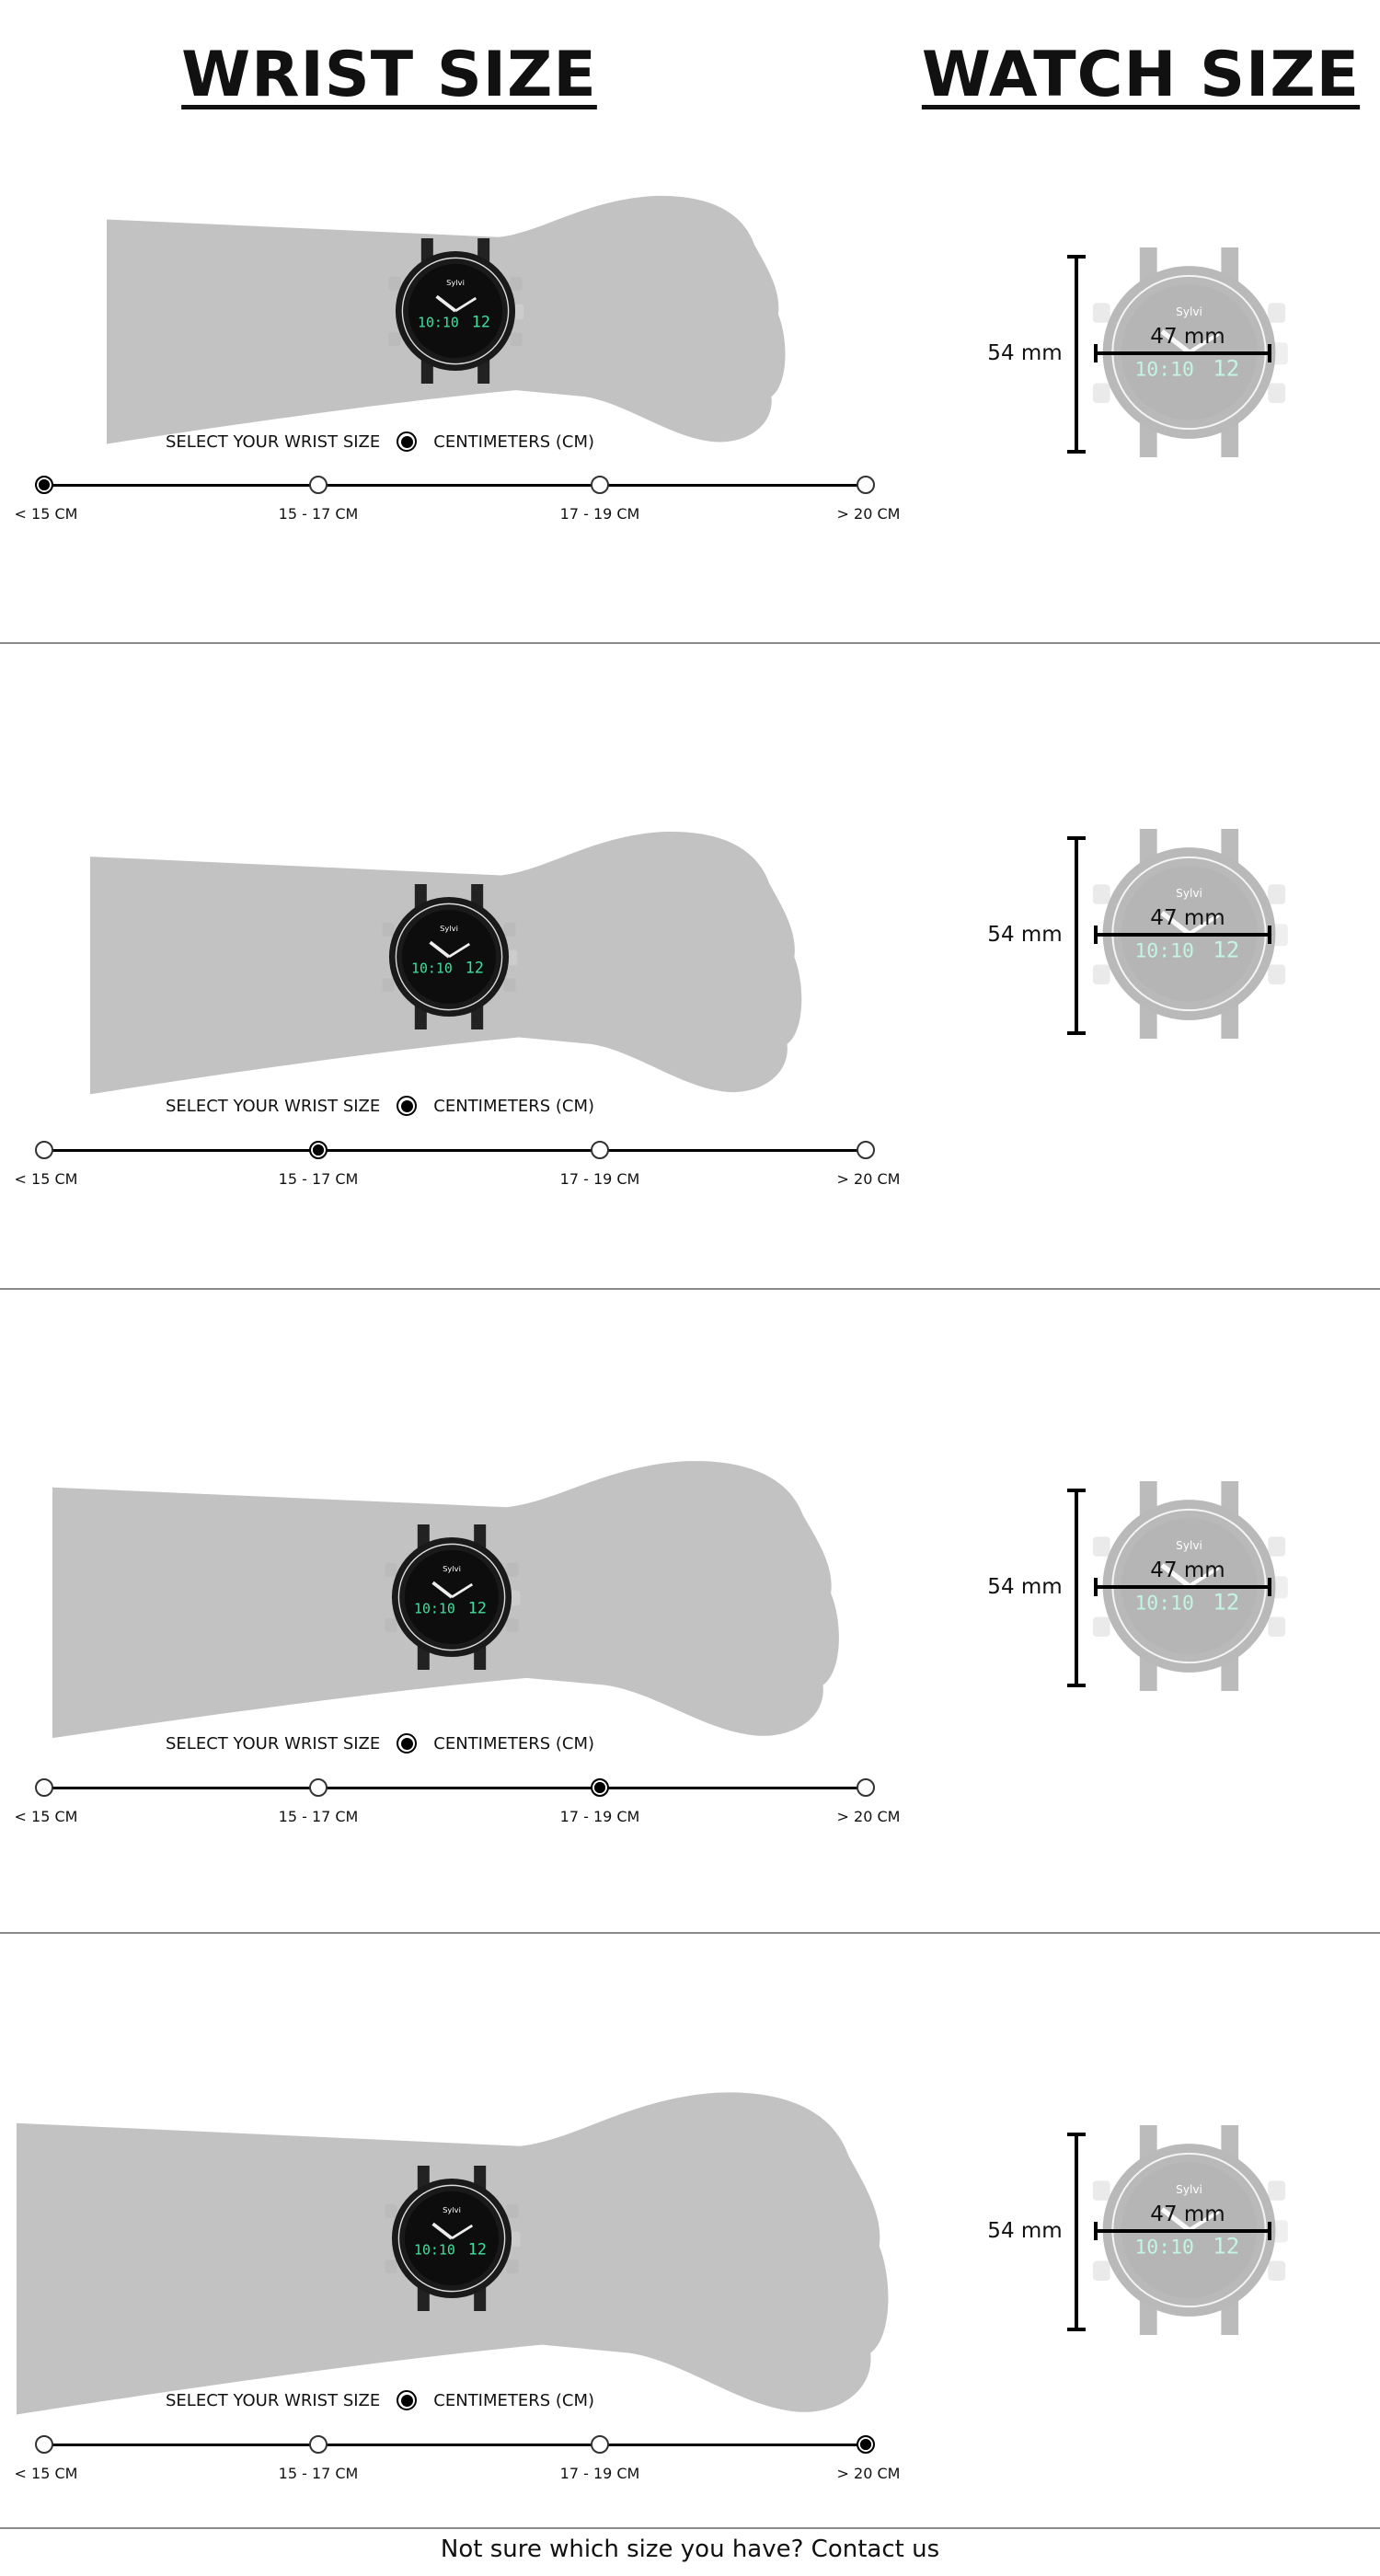  What do you see at coordinates (389, 75) in the screenshot?
I see `wrist-size-title: WRIST SIZE` at bounding box center [389, 75].